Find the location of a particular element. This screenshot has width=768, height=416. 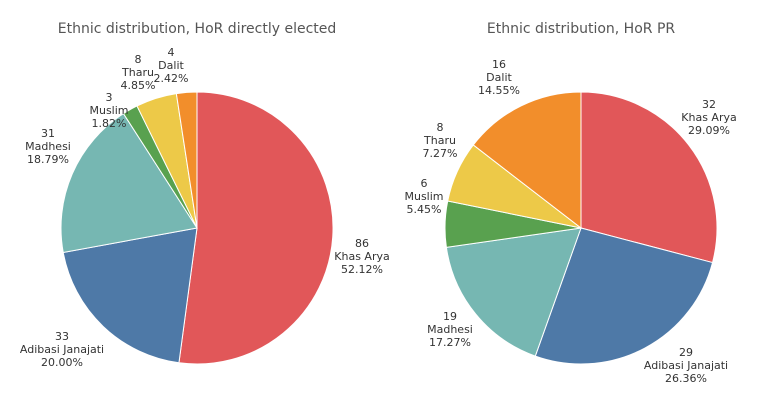

slice-label-dalit: 4 Dalit 2.42% is located at coordinates (171, 65).